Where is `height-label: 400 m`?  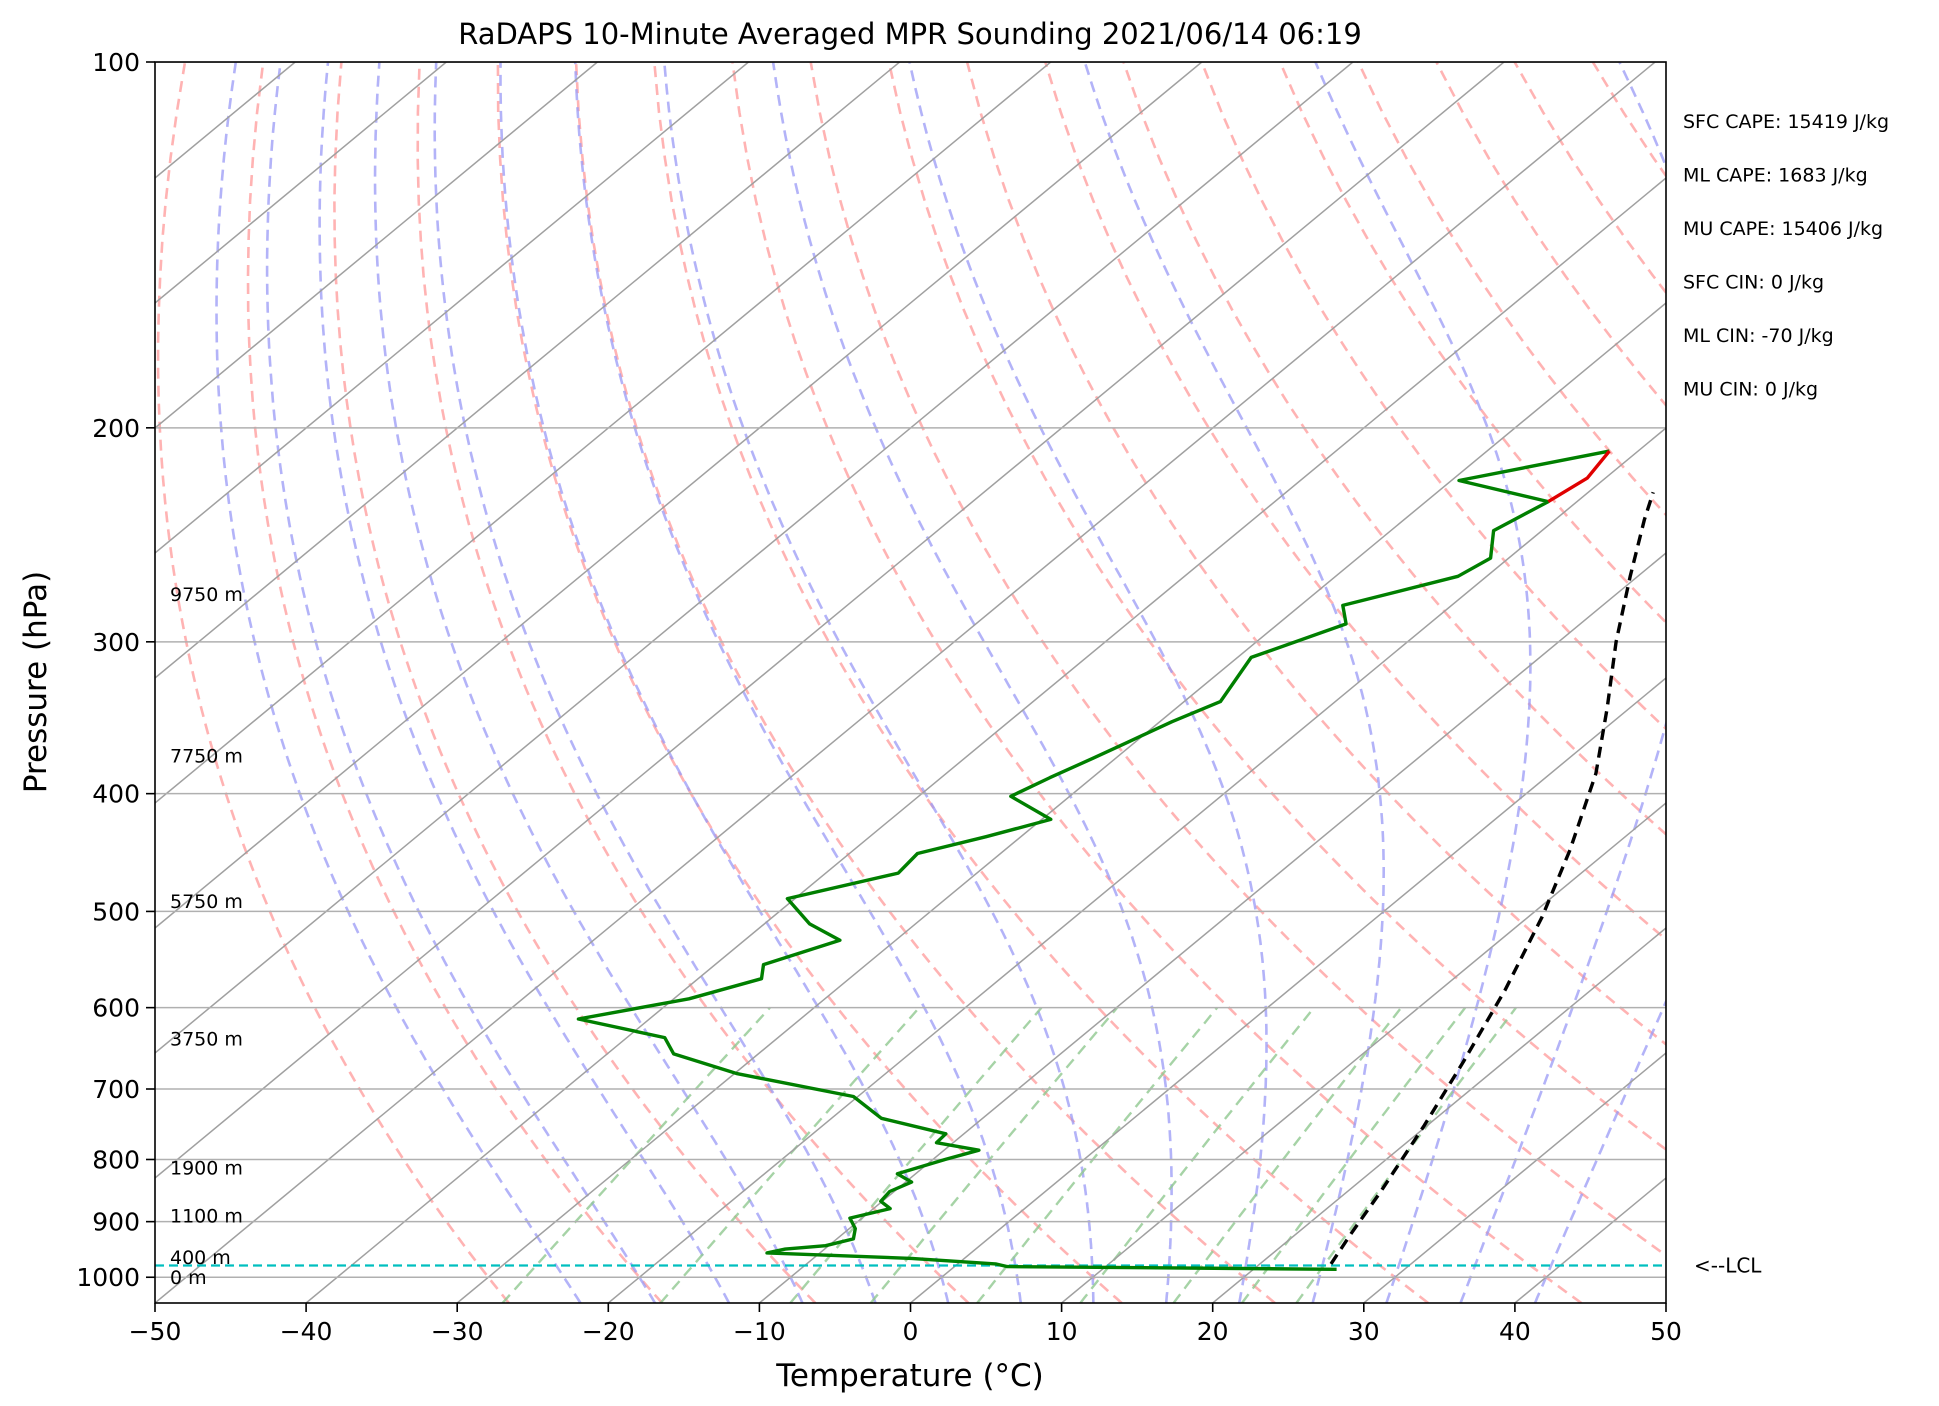 height-label: 400 m is located at coordinates (200, 1258).